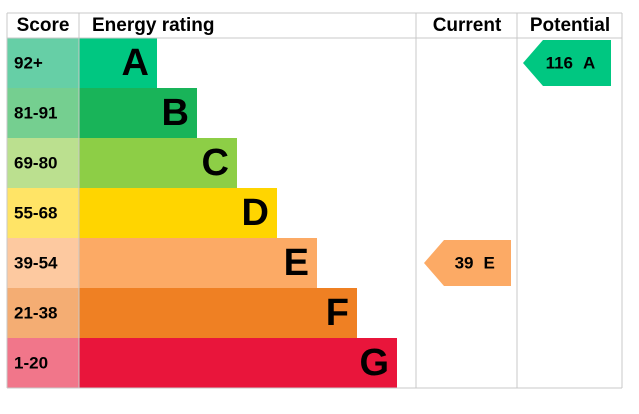 This screenshot has height=414, width=639. Describe the element at coordinates (296, 263) in the screenshot. I see `rating-letter: E` at that location.